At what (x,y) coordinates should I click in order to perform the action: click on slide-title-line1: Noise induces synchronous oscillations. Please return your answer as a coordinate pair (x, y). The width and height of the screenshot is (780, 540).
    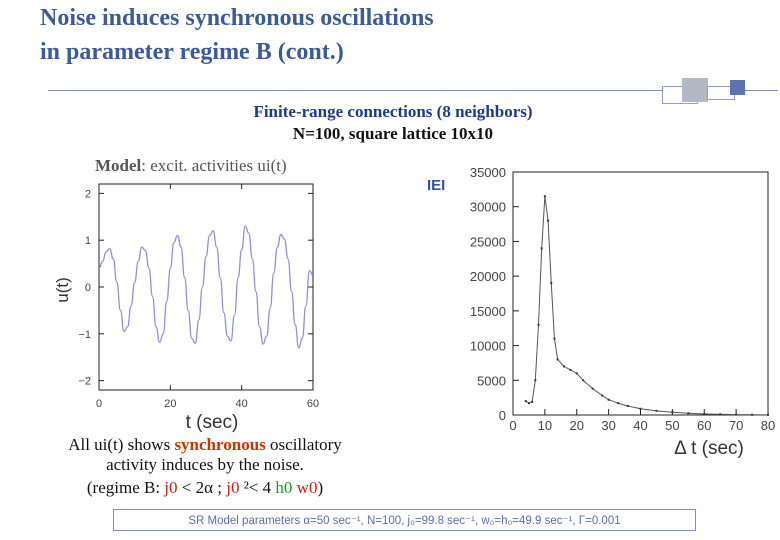
    Looking at the image, I should click on (237, 18).